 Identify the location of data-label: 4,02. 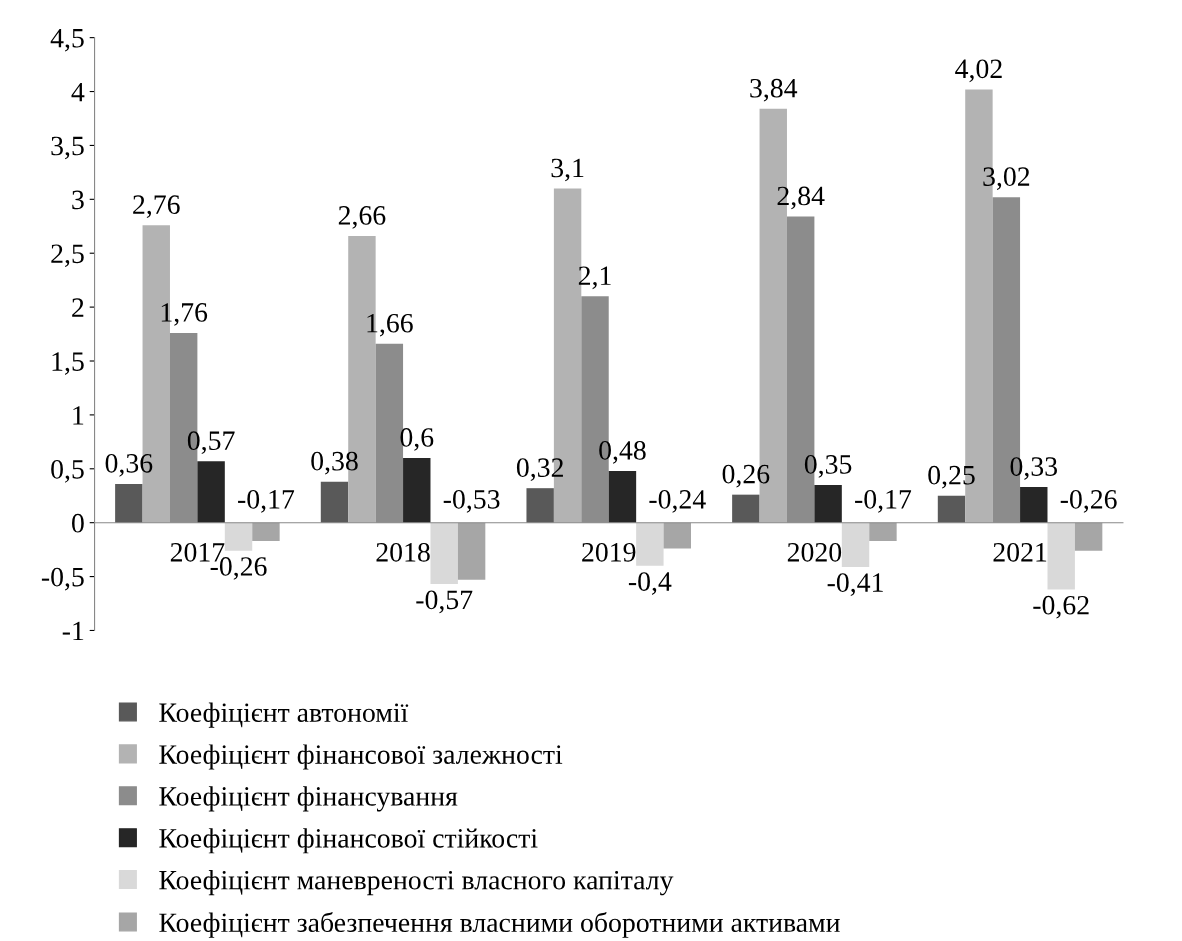
(978, 71).